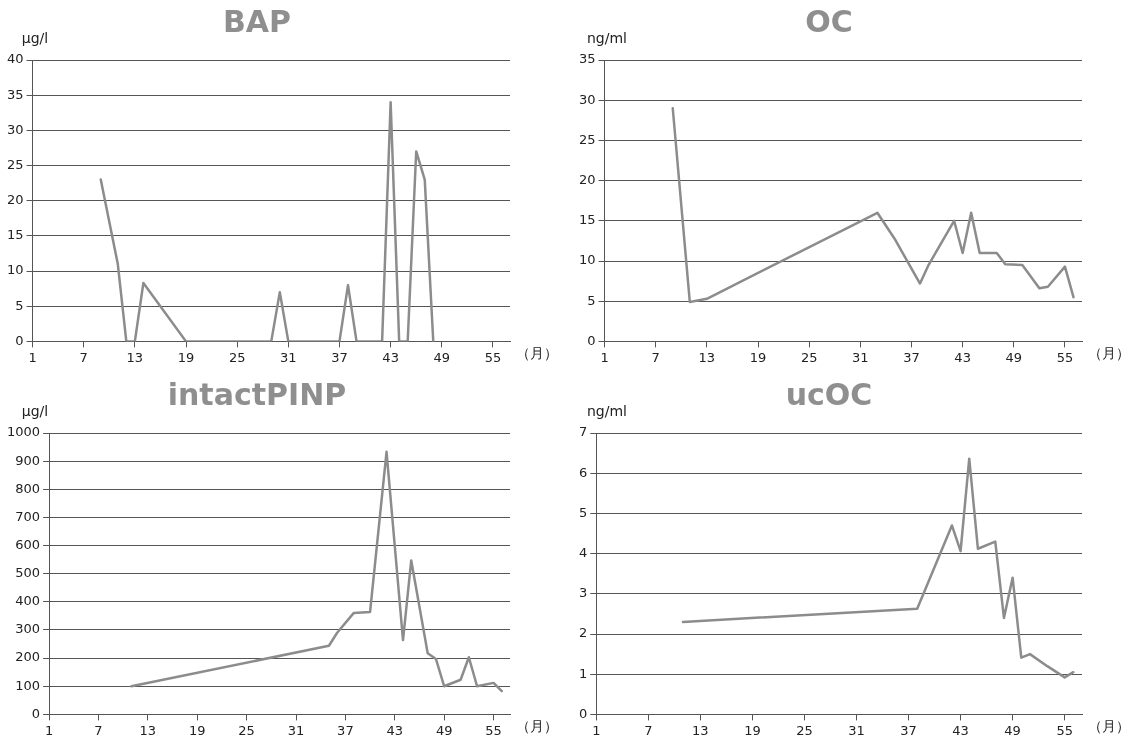 Image resolution: width=1145 pixels, height=746 pixels. Describe the element at coordinates (28, 685) in the screenshot. I see `y-tick-label: 100` at that location.